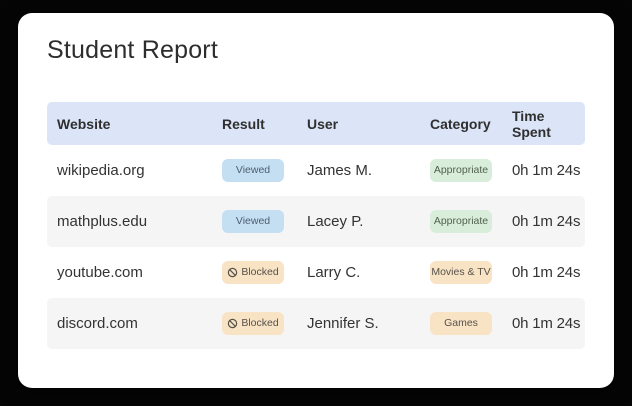  Describe the element at coordinates (343, 323) in the screenshot. I see `user-cell: Jennifer S.` at that location.